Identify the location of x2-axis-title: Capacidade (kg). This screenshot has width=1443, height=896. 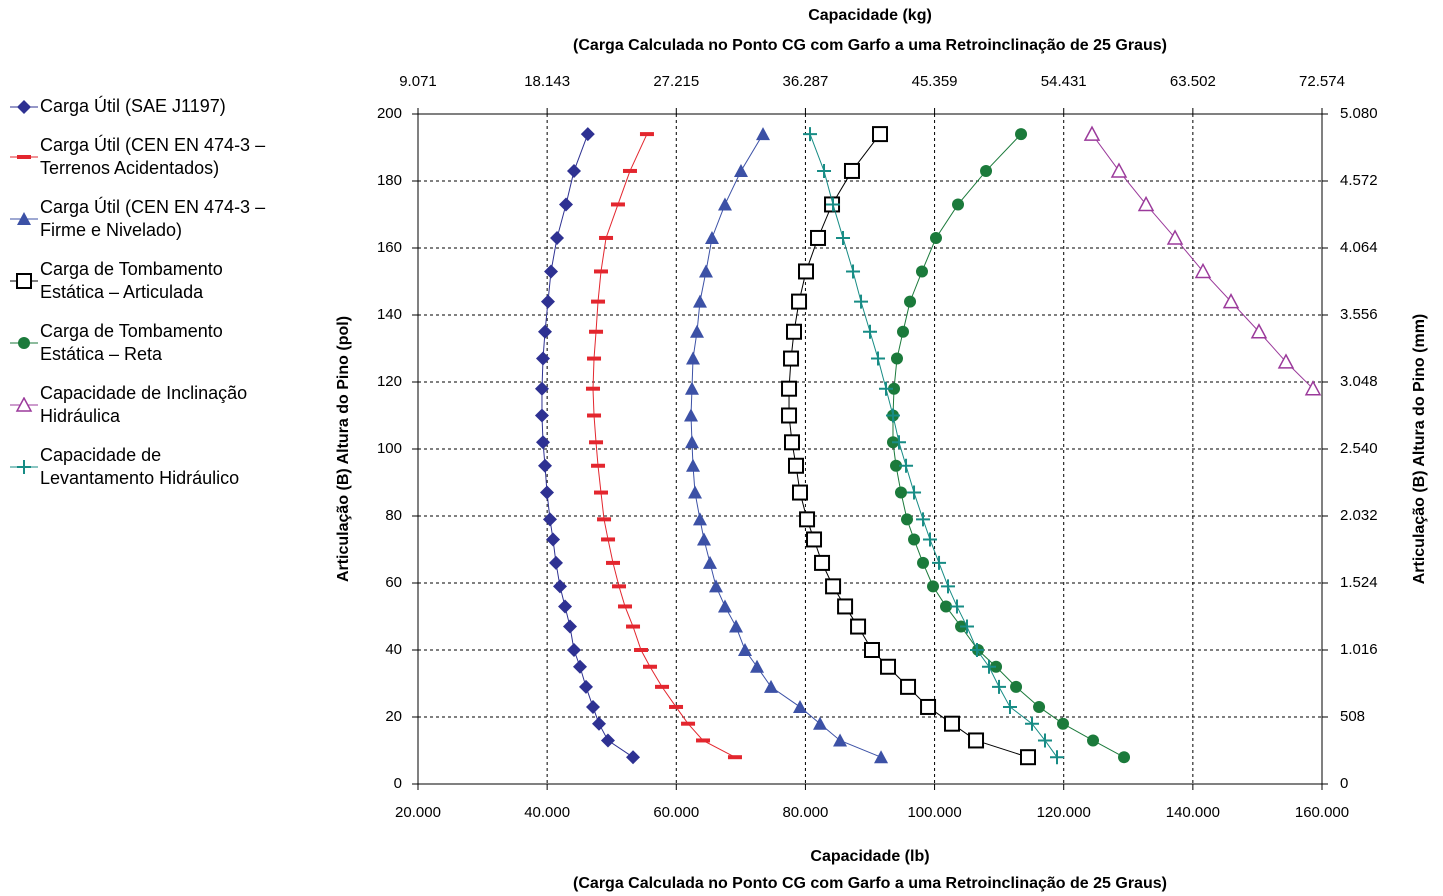
(870, 15).